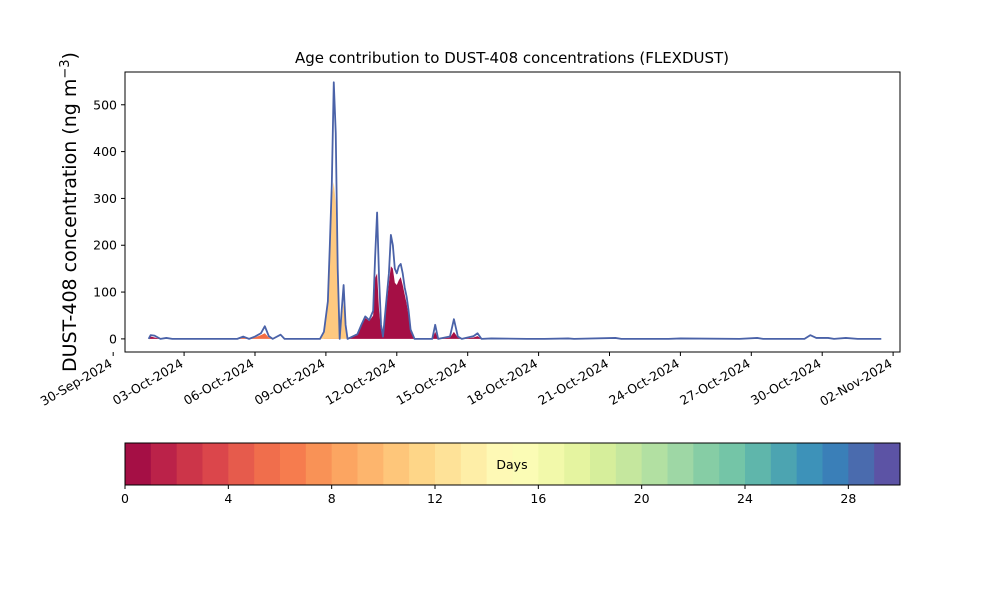 This screenshot has height=600, width=1000. Describe the element at coordinates (65, 68) in the screenshot. I see `y-axis-label-exponent: −3` at that location.